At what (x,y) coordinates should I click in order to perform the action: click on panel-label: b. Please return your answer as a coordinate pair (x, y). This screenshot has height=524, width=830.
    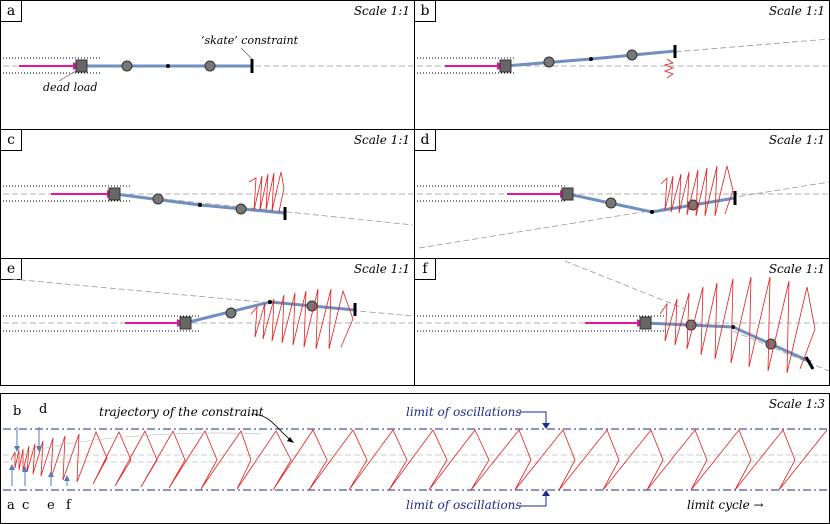
    Looking at the image, I should click on (425, 11).